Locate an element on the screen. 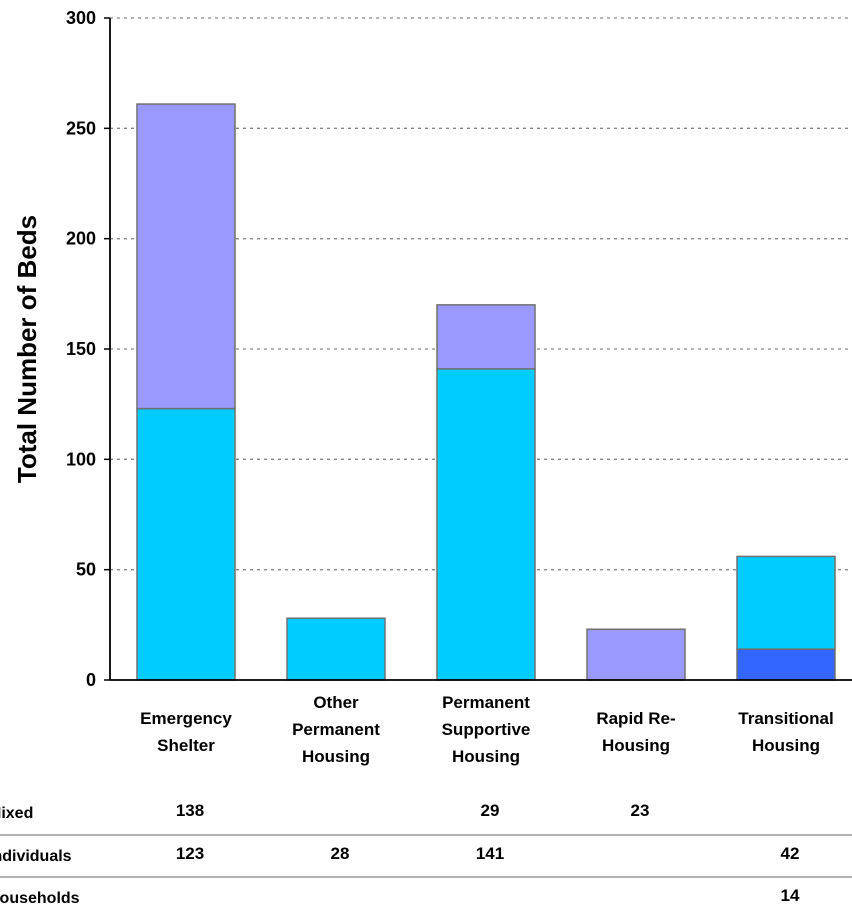 The width and height of the screenshot is (852, 909). bar-households is located at coordinates (786, 664).